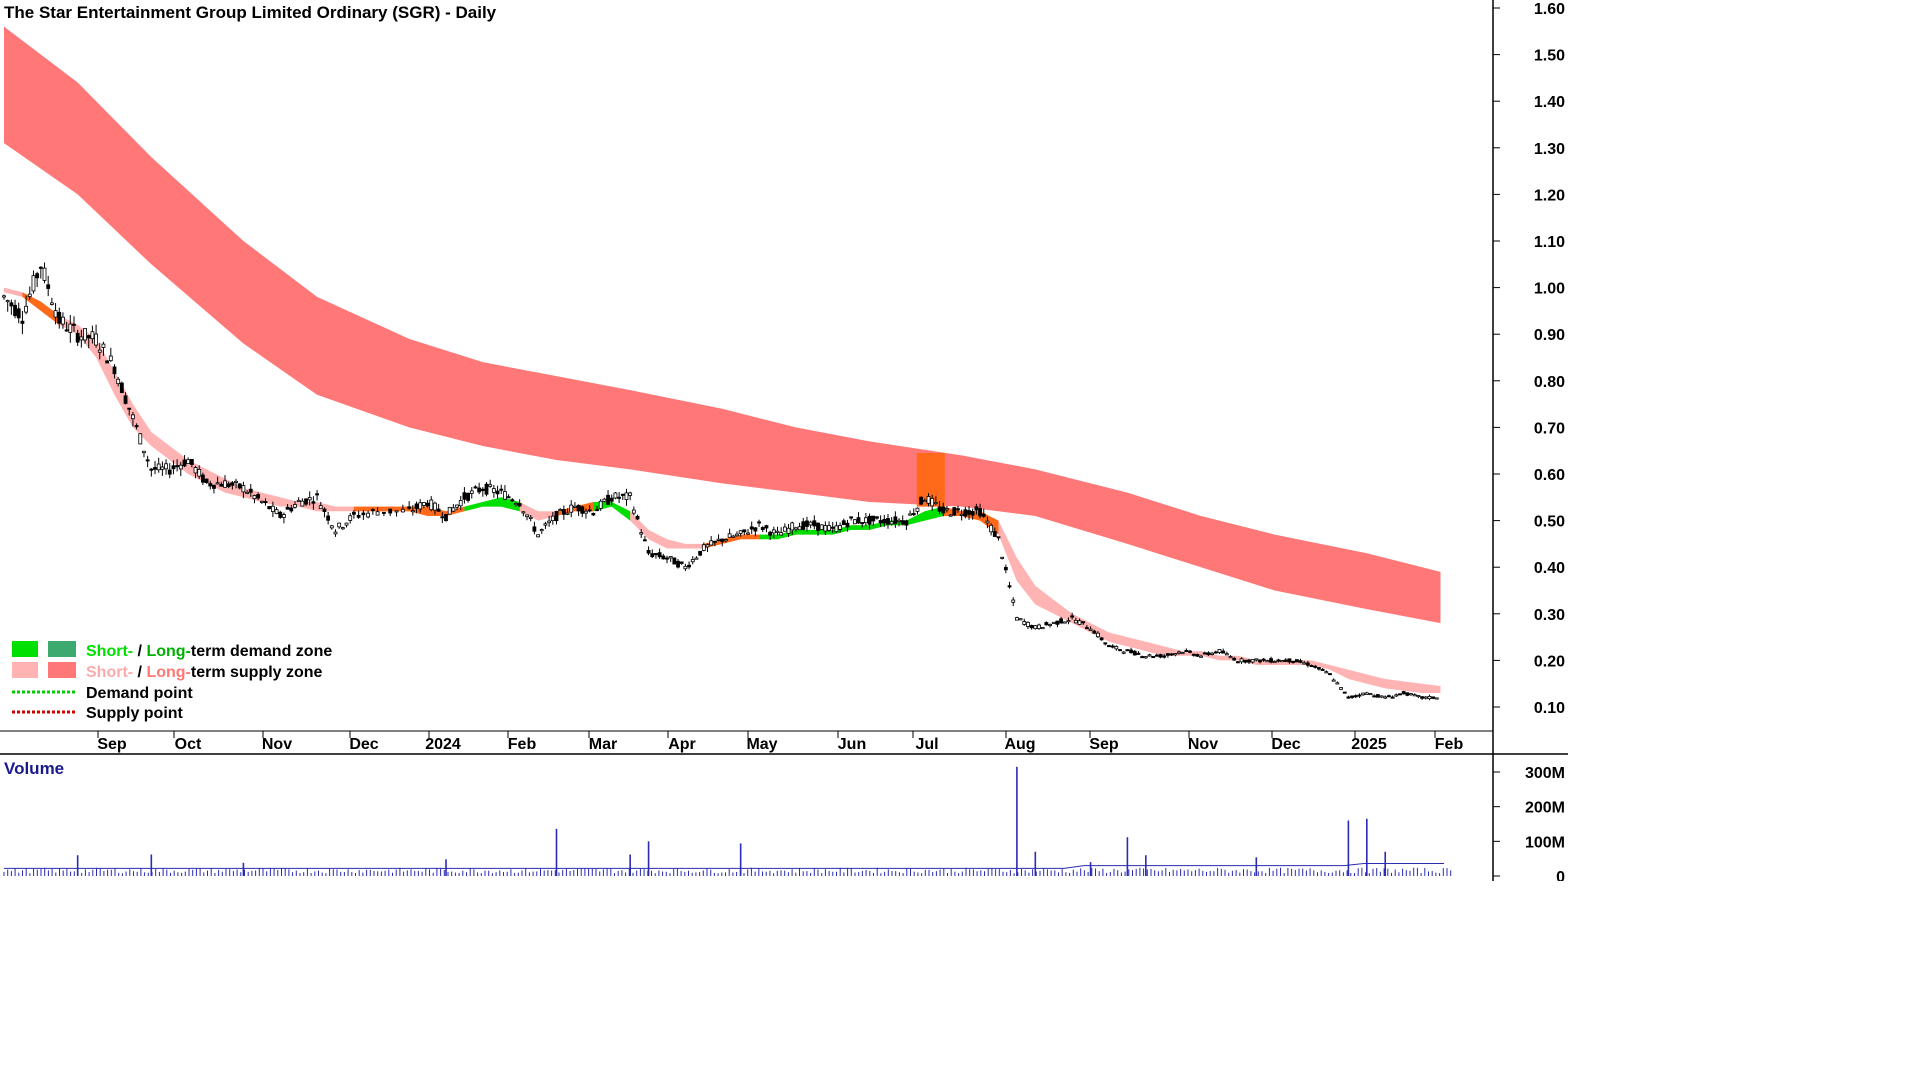  What do you see at coordinates (139, 693) in the screenshot?
I see `legend-label: Demand point` at bounding box center [139, 693].